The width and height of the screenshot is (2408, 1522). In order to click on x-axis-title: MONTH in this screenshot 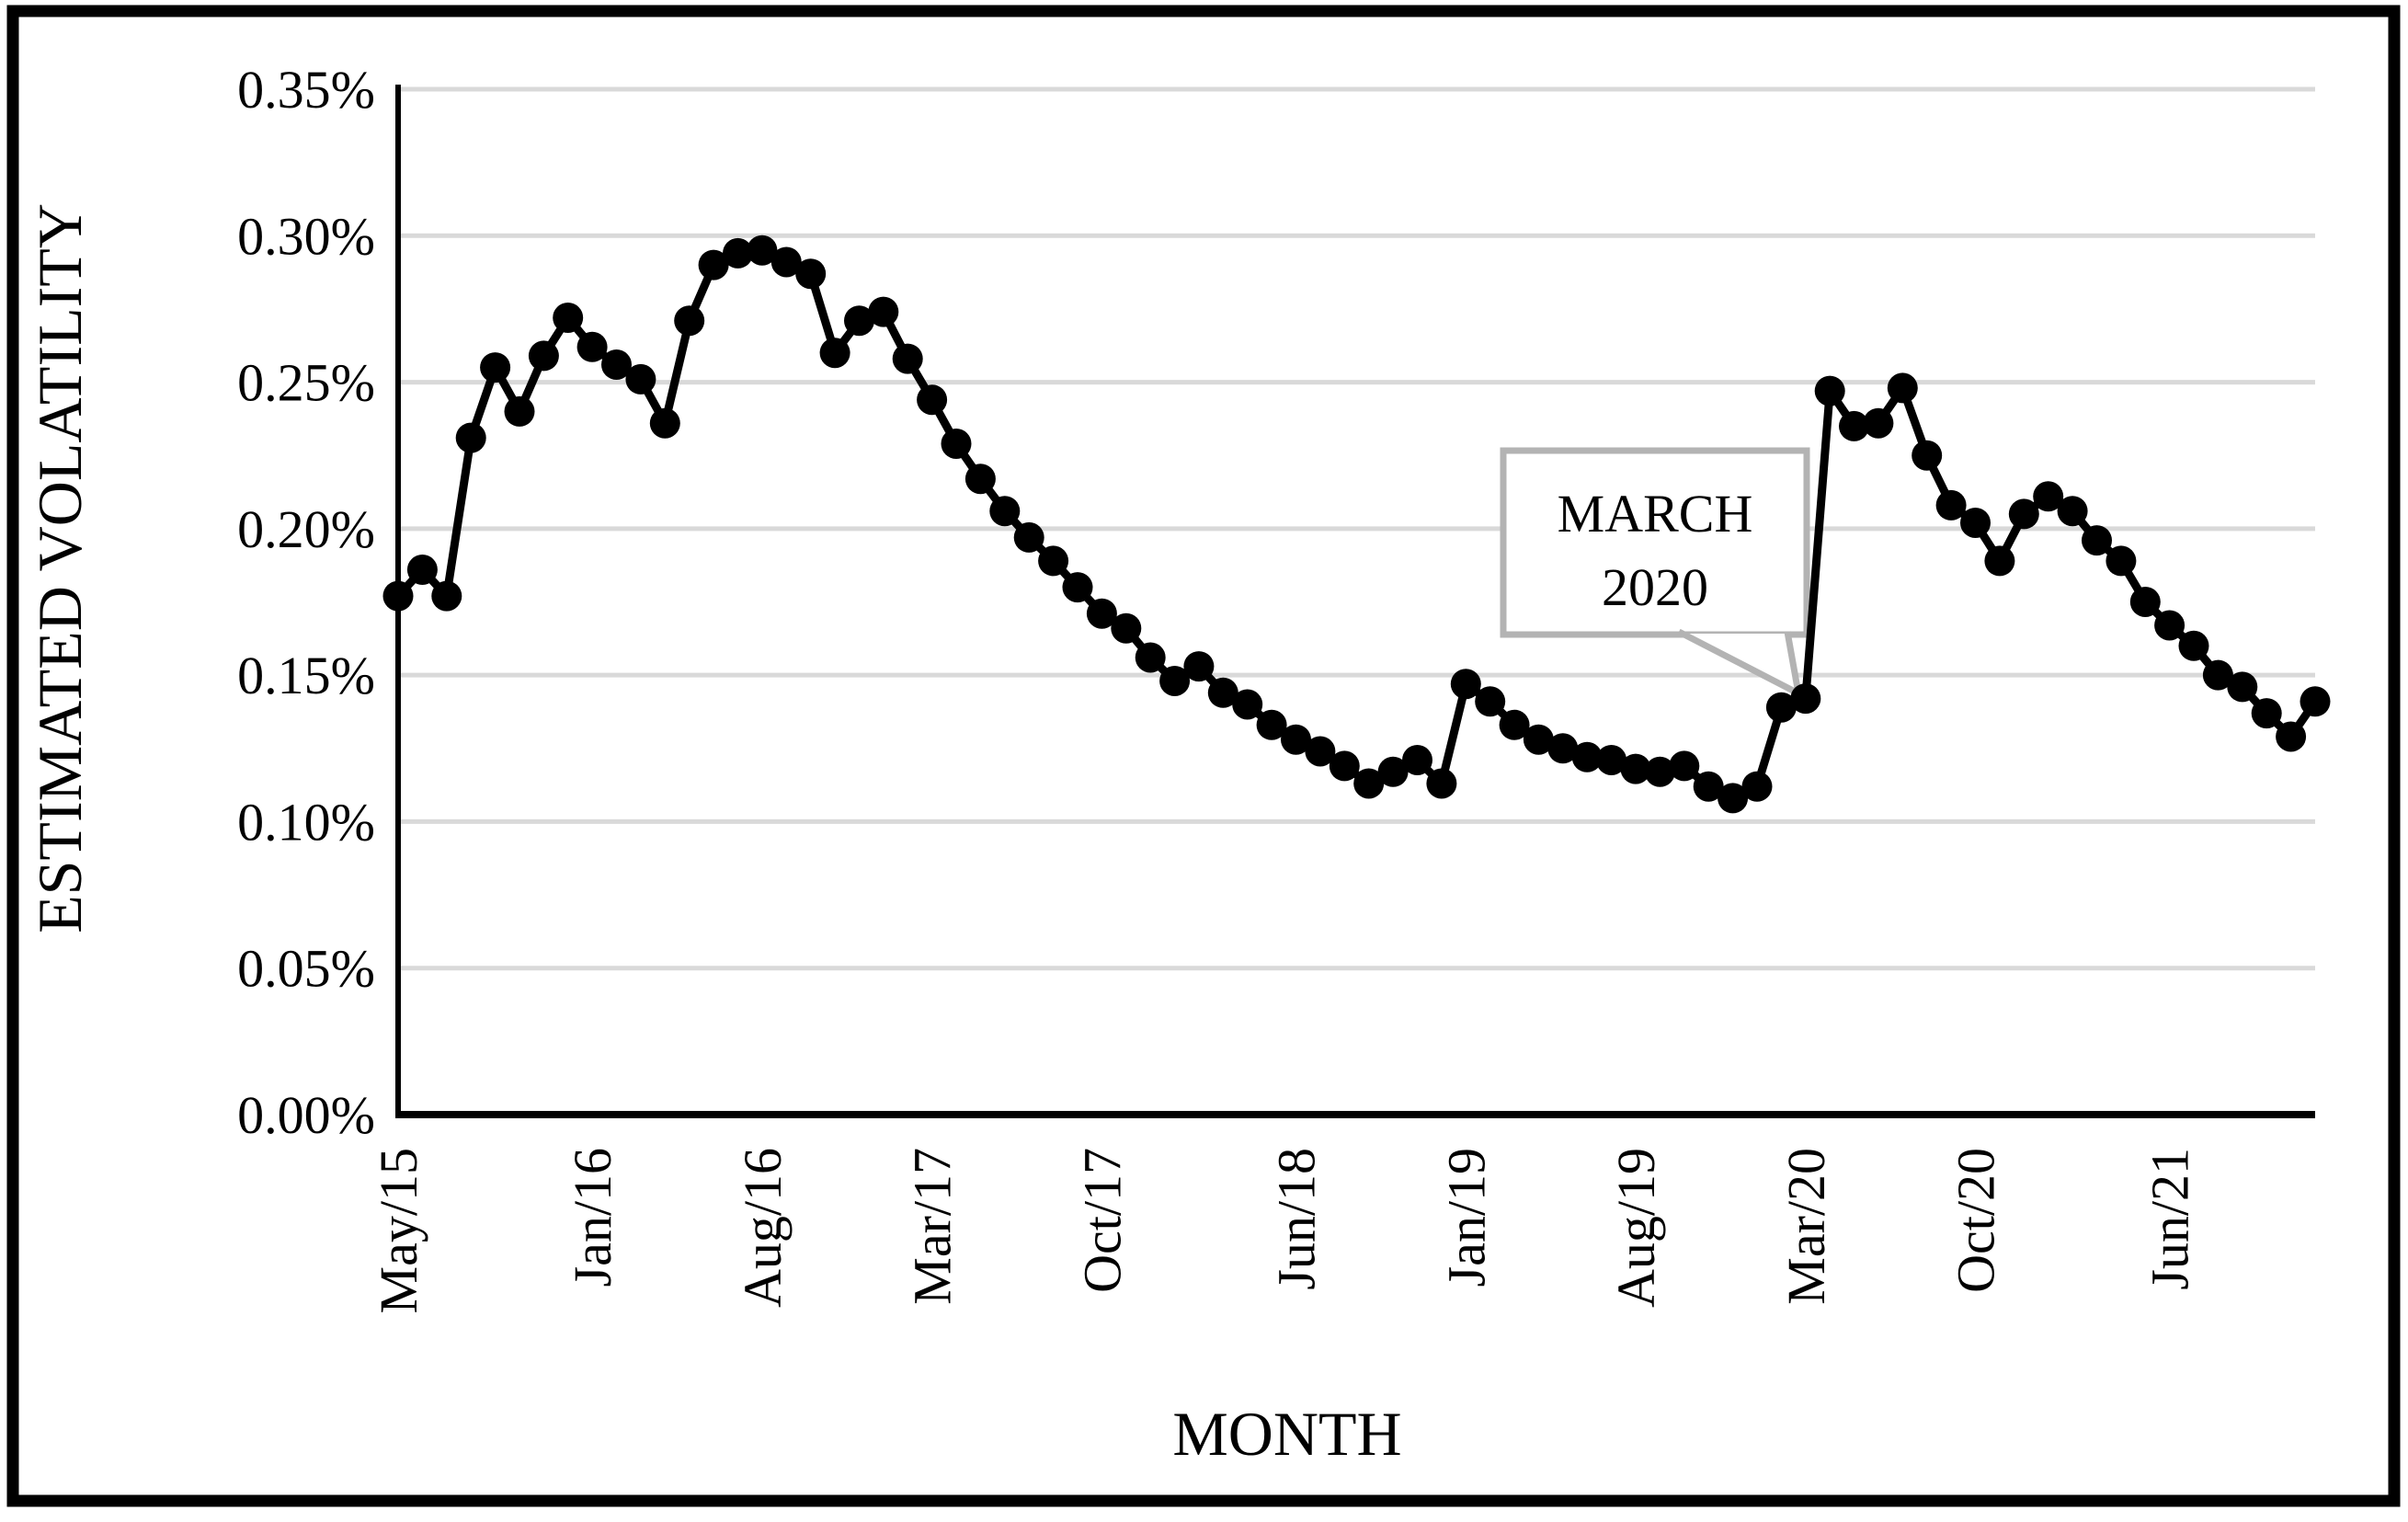, I will do `click(1286, 1434)`.